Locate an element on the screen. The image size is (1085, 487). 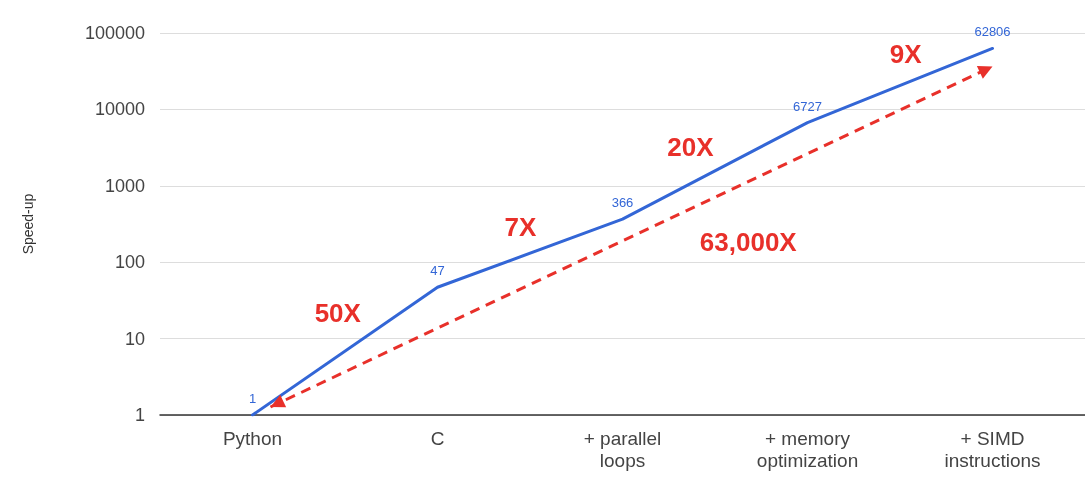
annotation: 50X is located at coordinates (338, 312).